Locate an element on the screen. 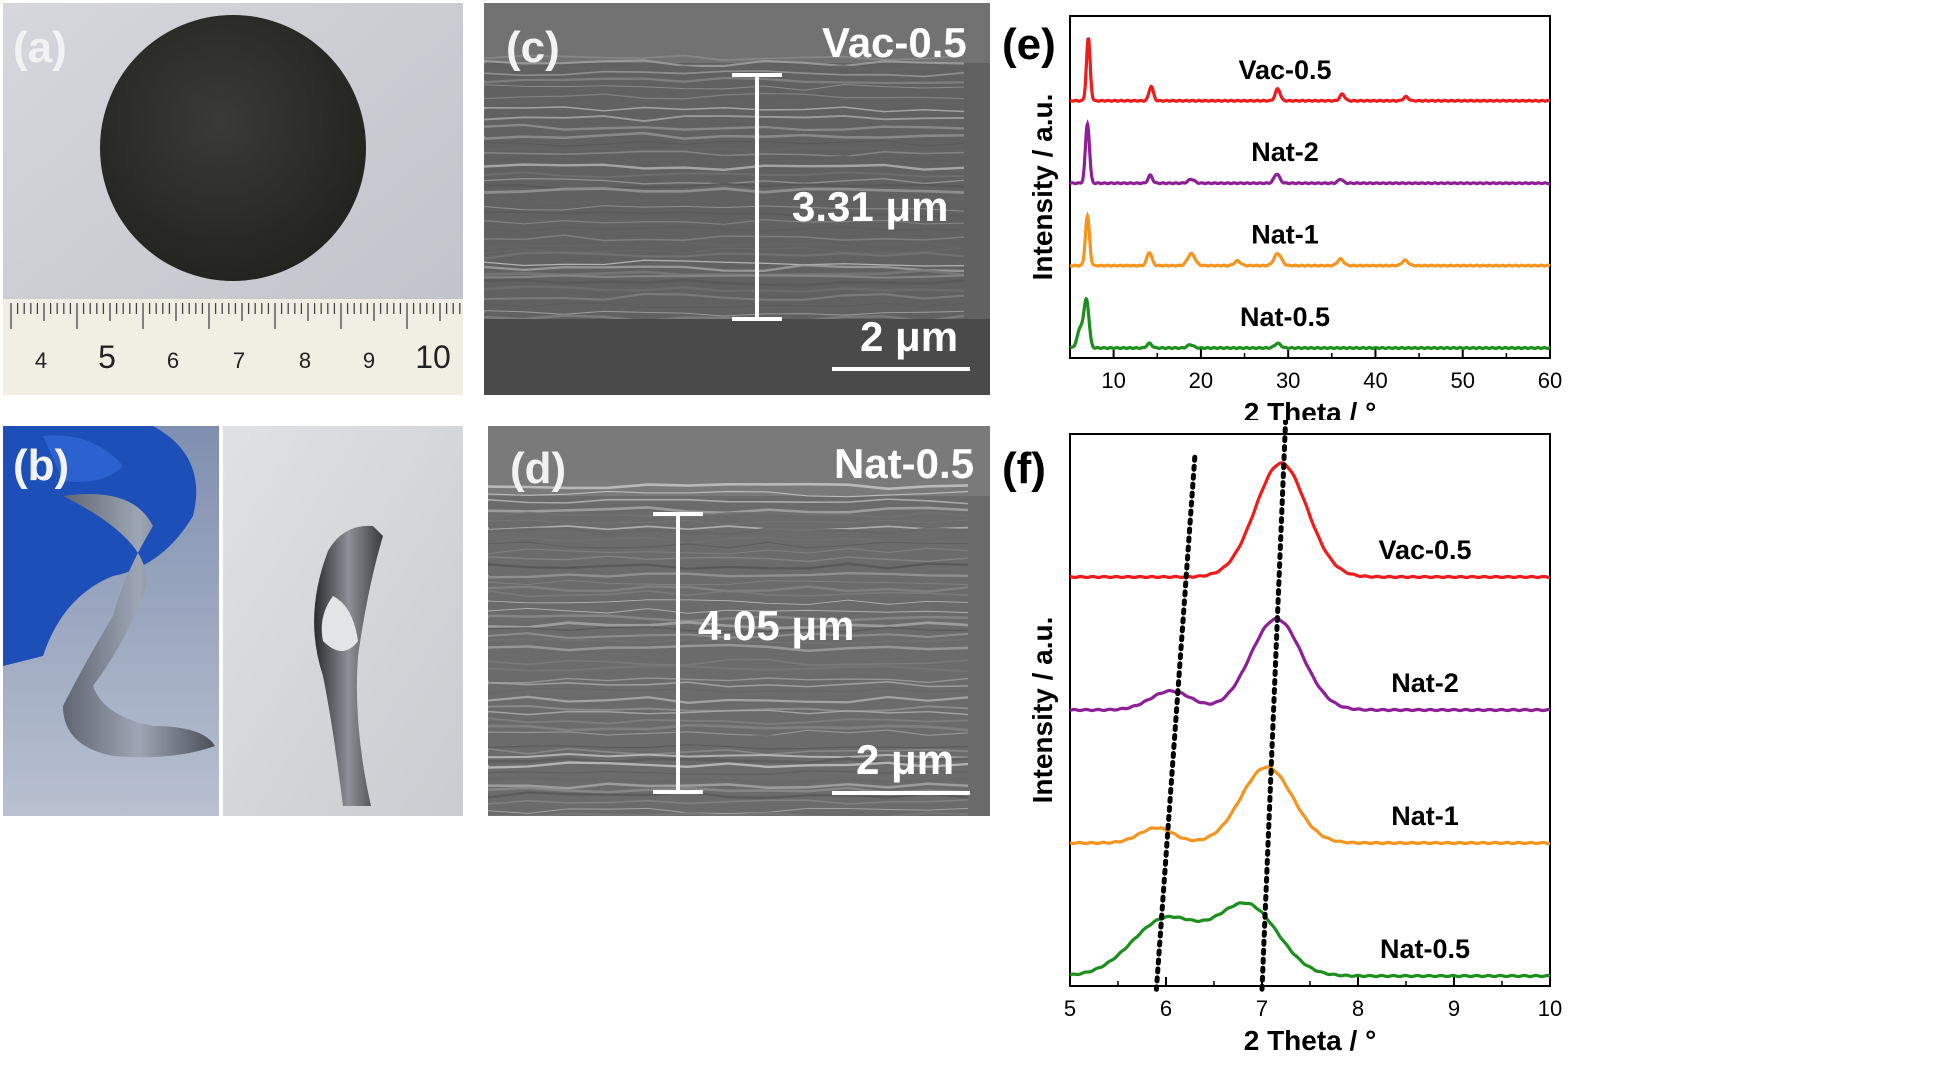 The image size is (1949, 1068). ruler-numbers: 4 5 6 7 8 9 10 is located at coordinates (243, 357).